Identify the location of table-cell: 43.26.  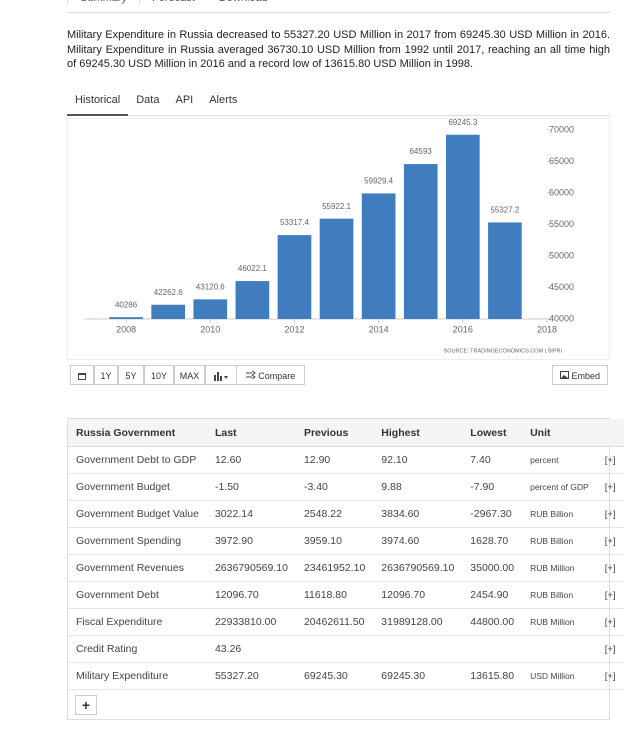
(251, 649).